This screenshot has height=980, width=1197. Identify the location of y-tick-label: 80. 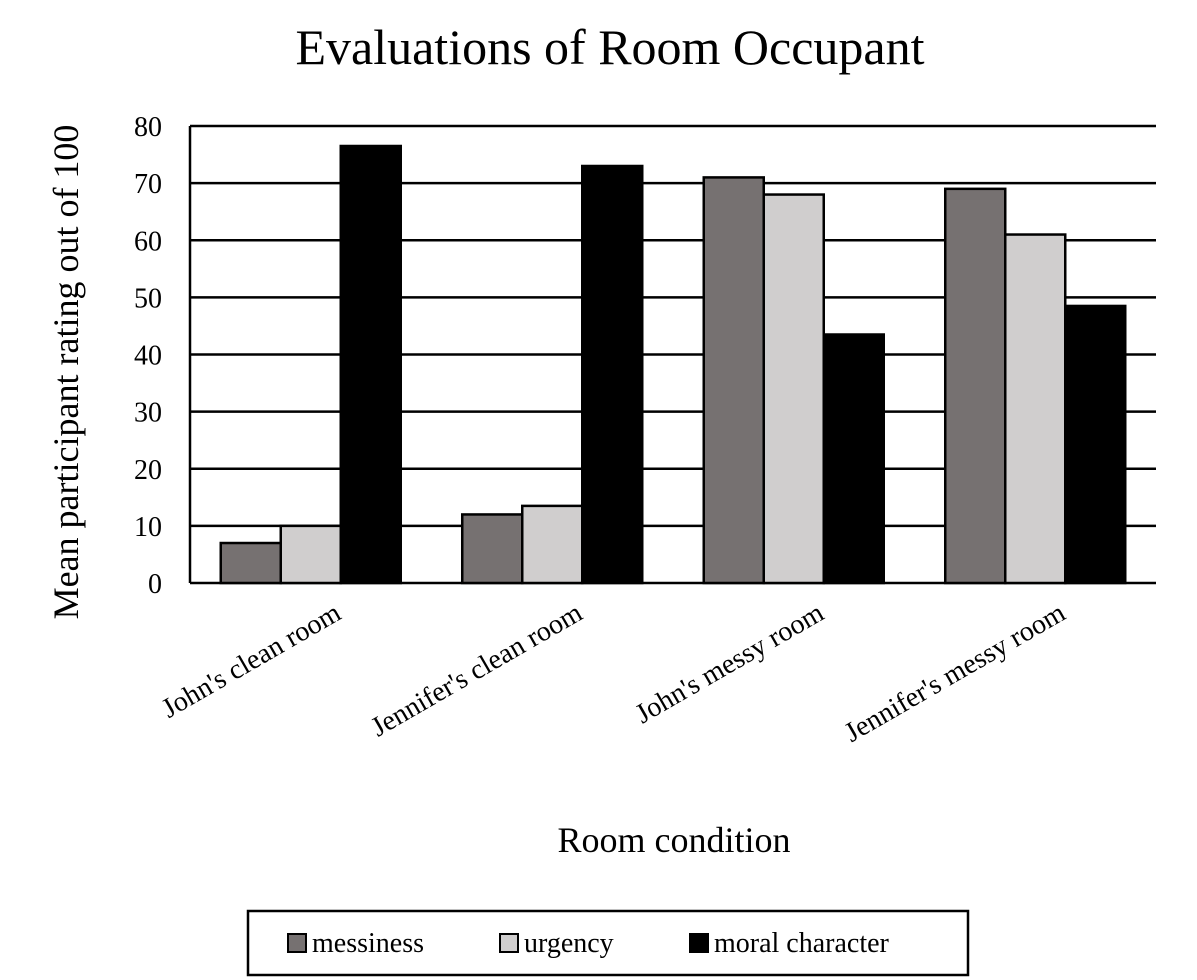
(148, 127).